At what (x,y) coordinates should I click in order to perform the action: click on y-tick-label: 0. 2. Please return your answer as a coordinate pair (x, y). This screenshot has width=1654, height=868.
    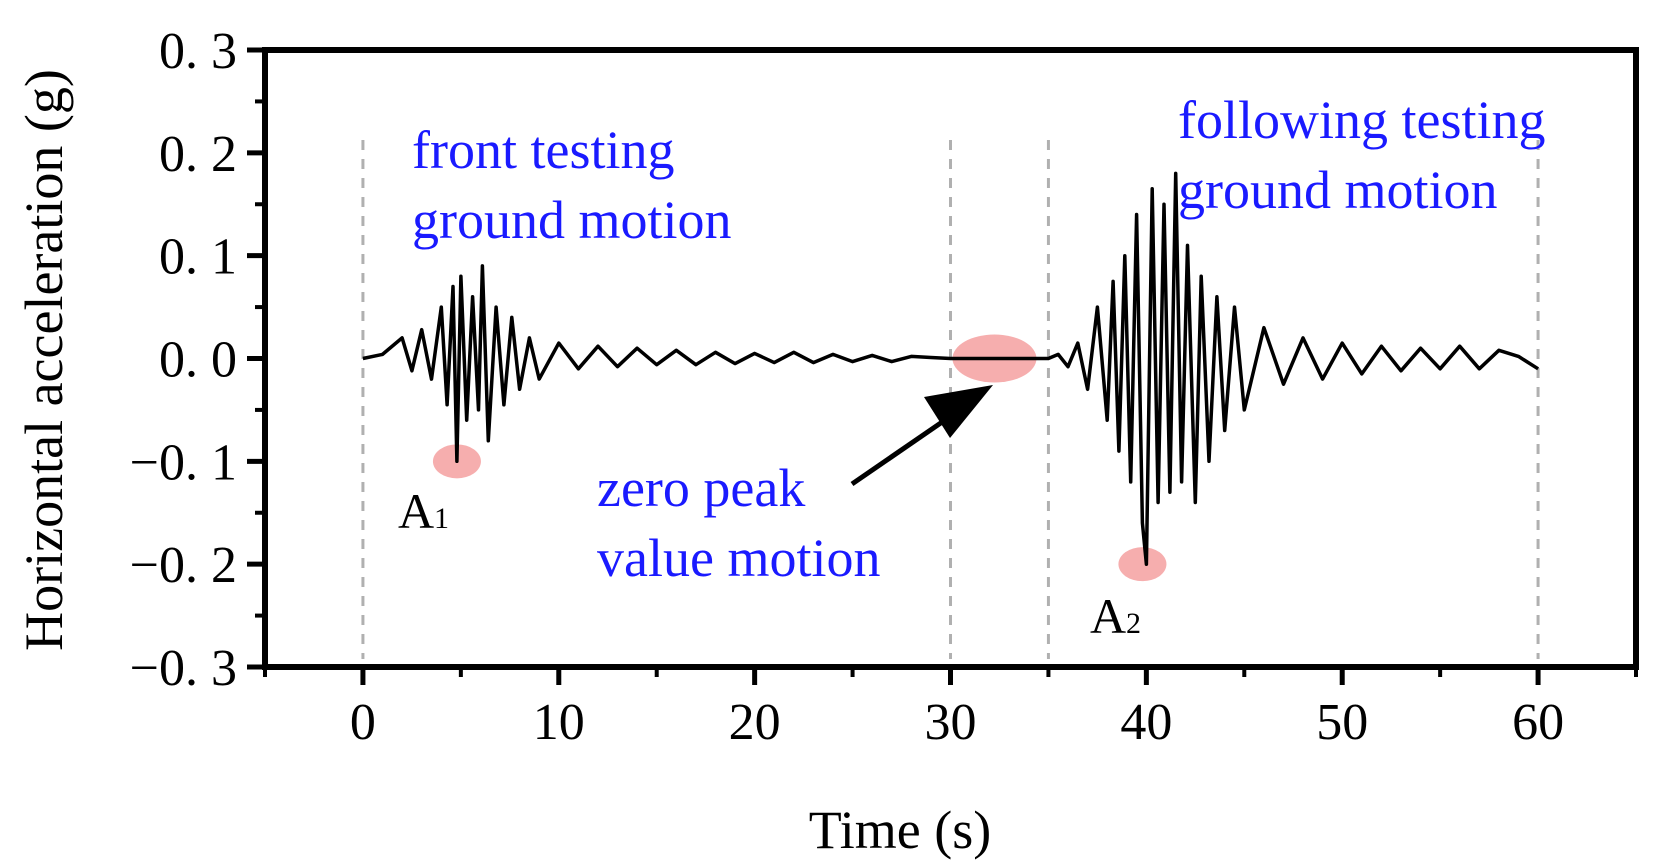
    Looking at the image, I should click on (198, 154).